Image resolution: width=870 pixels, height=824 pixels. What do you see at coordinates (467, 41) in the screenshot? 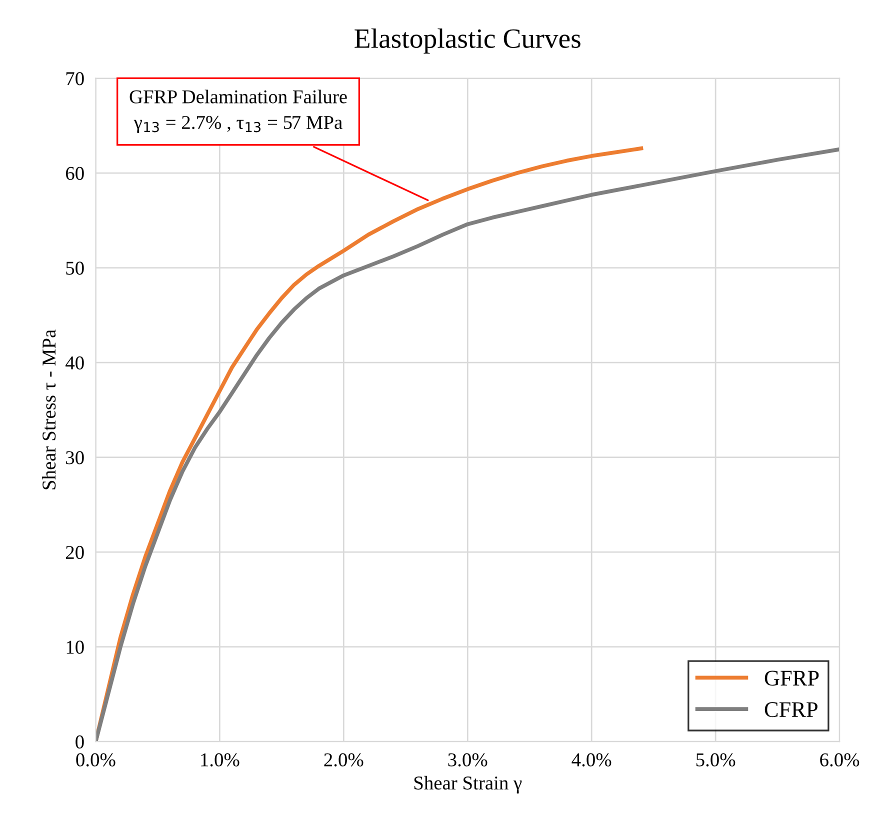
I see `chart-title: Elastoplastic Curves` at bounding box center [467, 41].